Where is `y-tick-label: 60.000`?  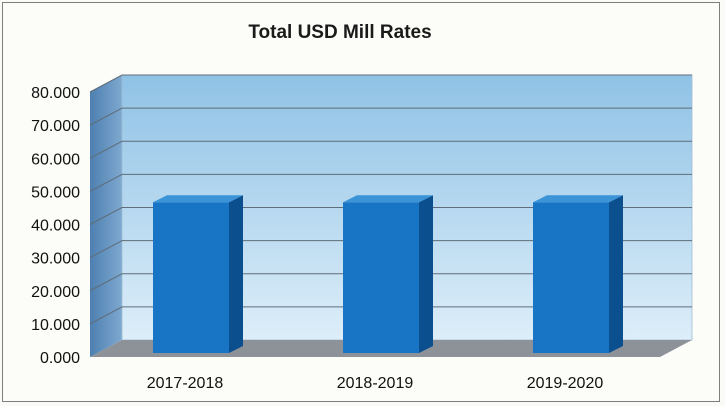 y-tick-label: 60.000 is located at coordinates (55, 159).